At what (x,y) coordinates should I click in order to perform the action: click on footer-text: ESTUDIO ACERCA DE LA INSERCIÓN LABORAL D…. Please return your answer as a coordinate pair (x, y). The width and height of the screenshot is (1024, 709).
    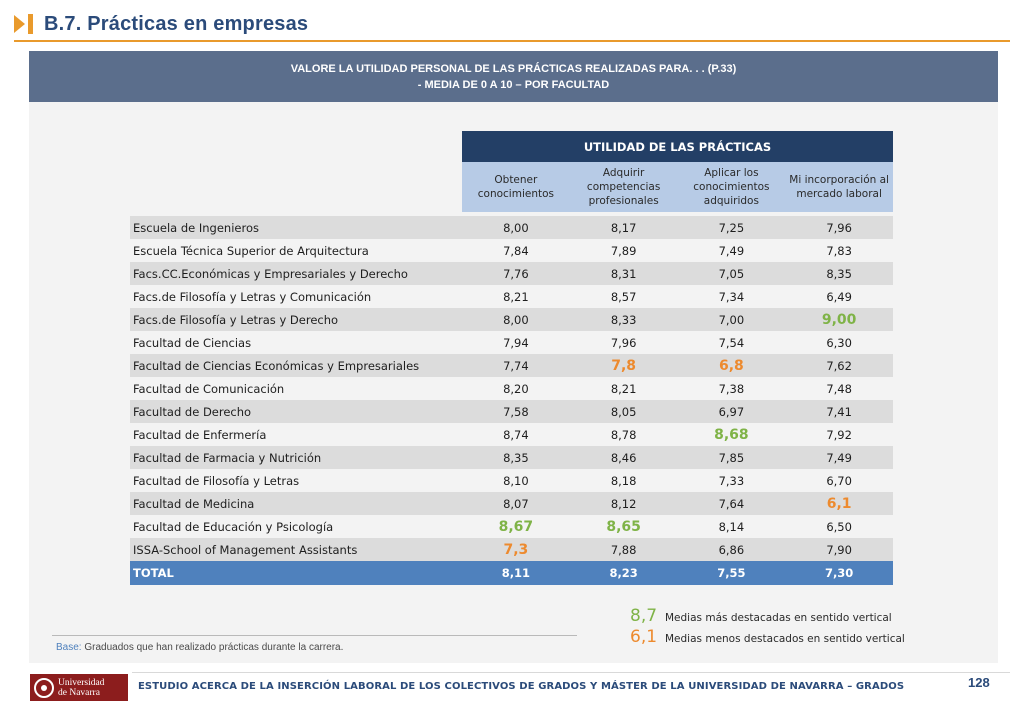
    Looking at the image, I should click on (521, 686).